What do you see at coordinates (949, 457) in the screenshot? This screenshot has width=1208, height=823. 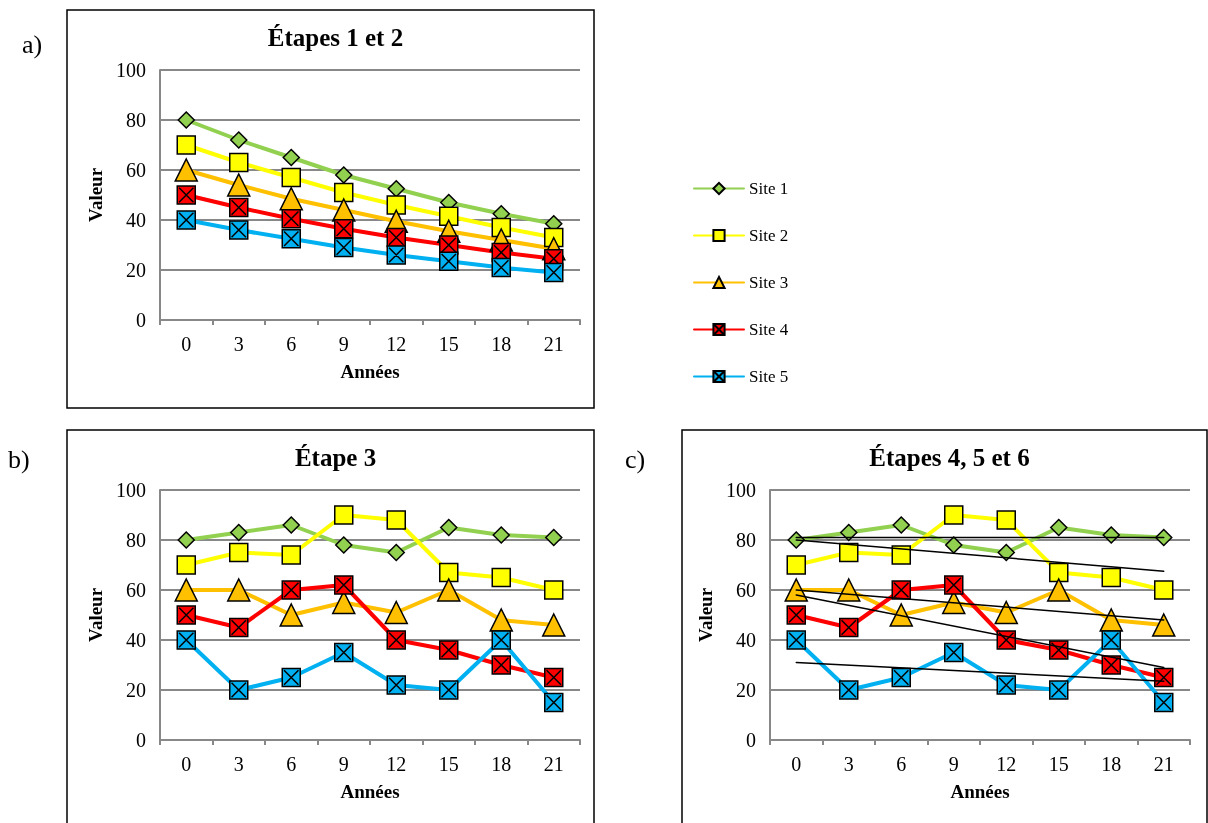 I see `chart-title: Étapes 4, 5 et 6` at bounding box center [949, 457].